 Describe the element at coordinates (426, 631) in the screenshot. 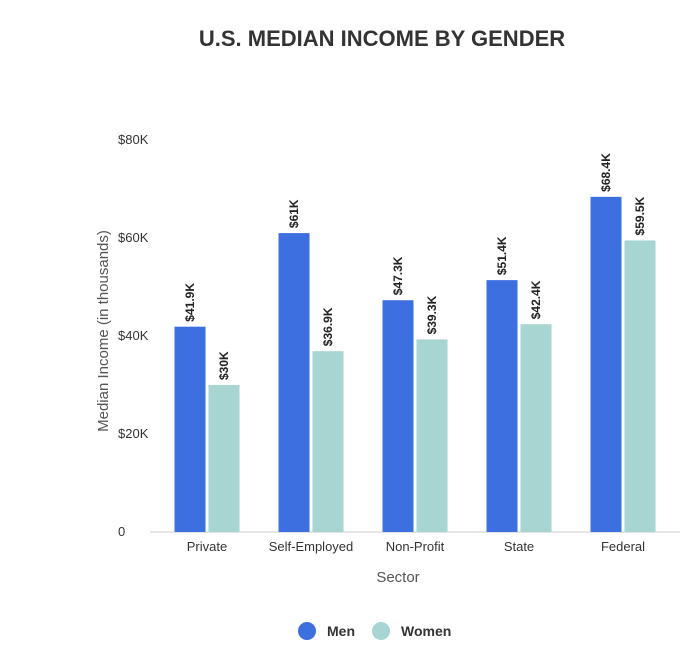

I see `legend-label-women: Women` at that location.